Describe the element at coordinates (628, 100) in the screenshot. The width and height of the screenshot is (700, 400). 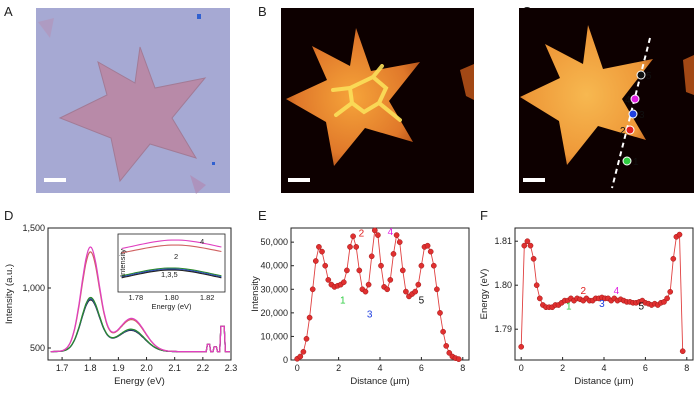
I see `point-label-4: 4` at that location.